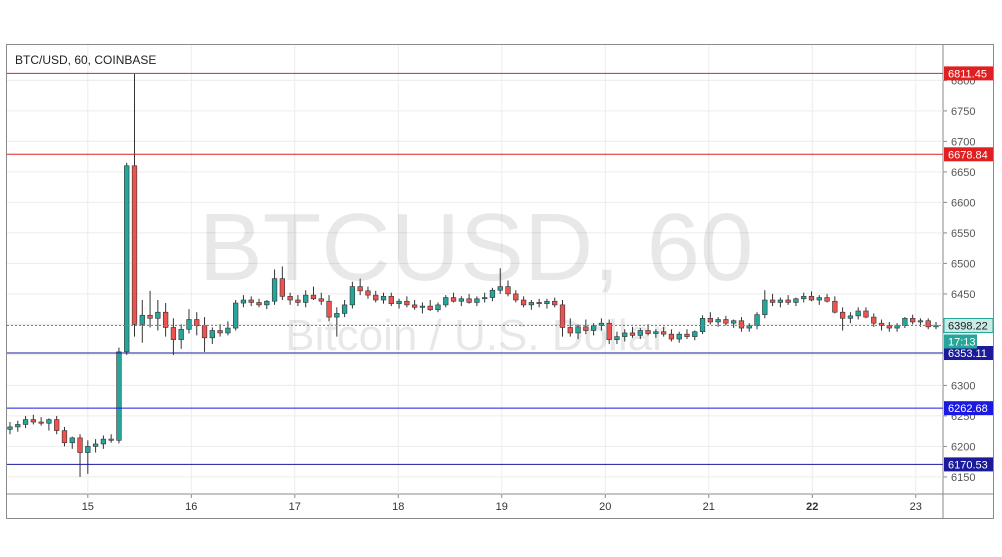 This screenshot has height=557, width=1002. What do you see at coordinates (968, 325) in the screenshot?
I see `current-price-tag` at bounding box center [968, 325].